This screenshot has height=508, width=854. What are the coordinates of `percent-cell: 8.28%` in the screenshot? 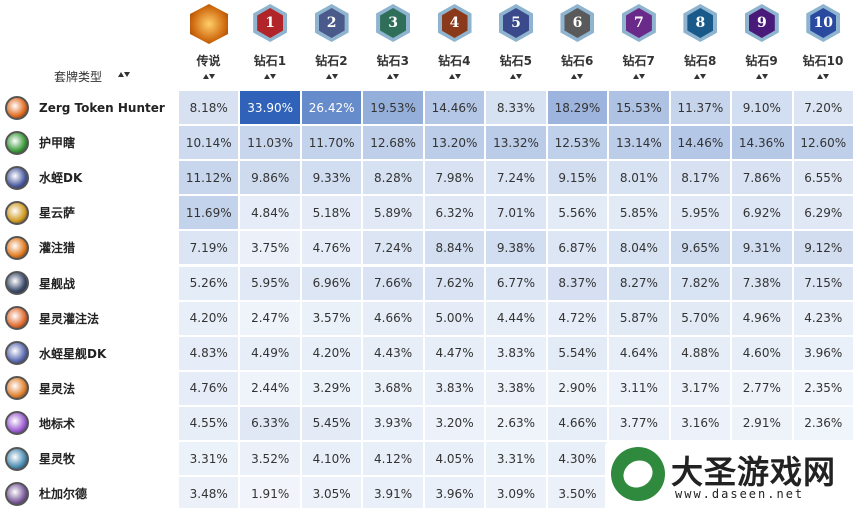 It's located at (393, 178).